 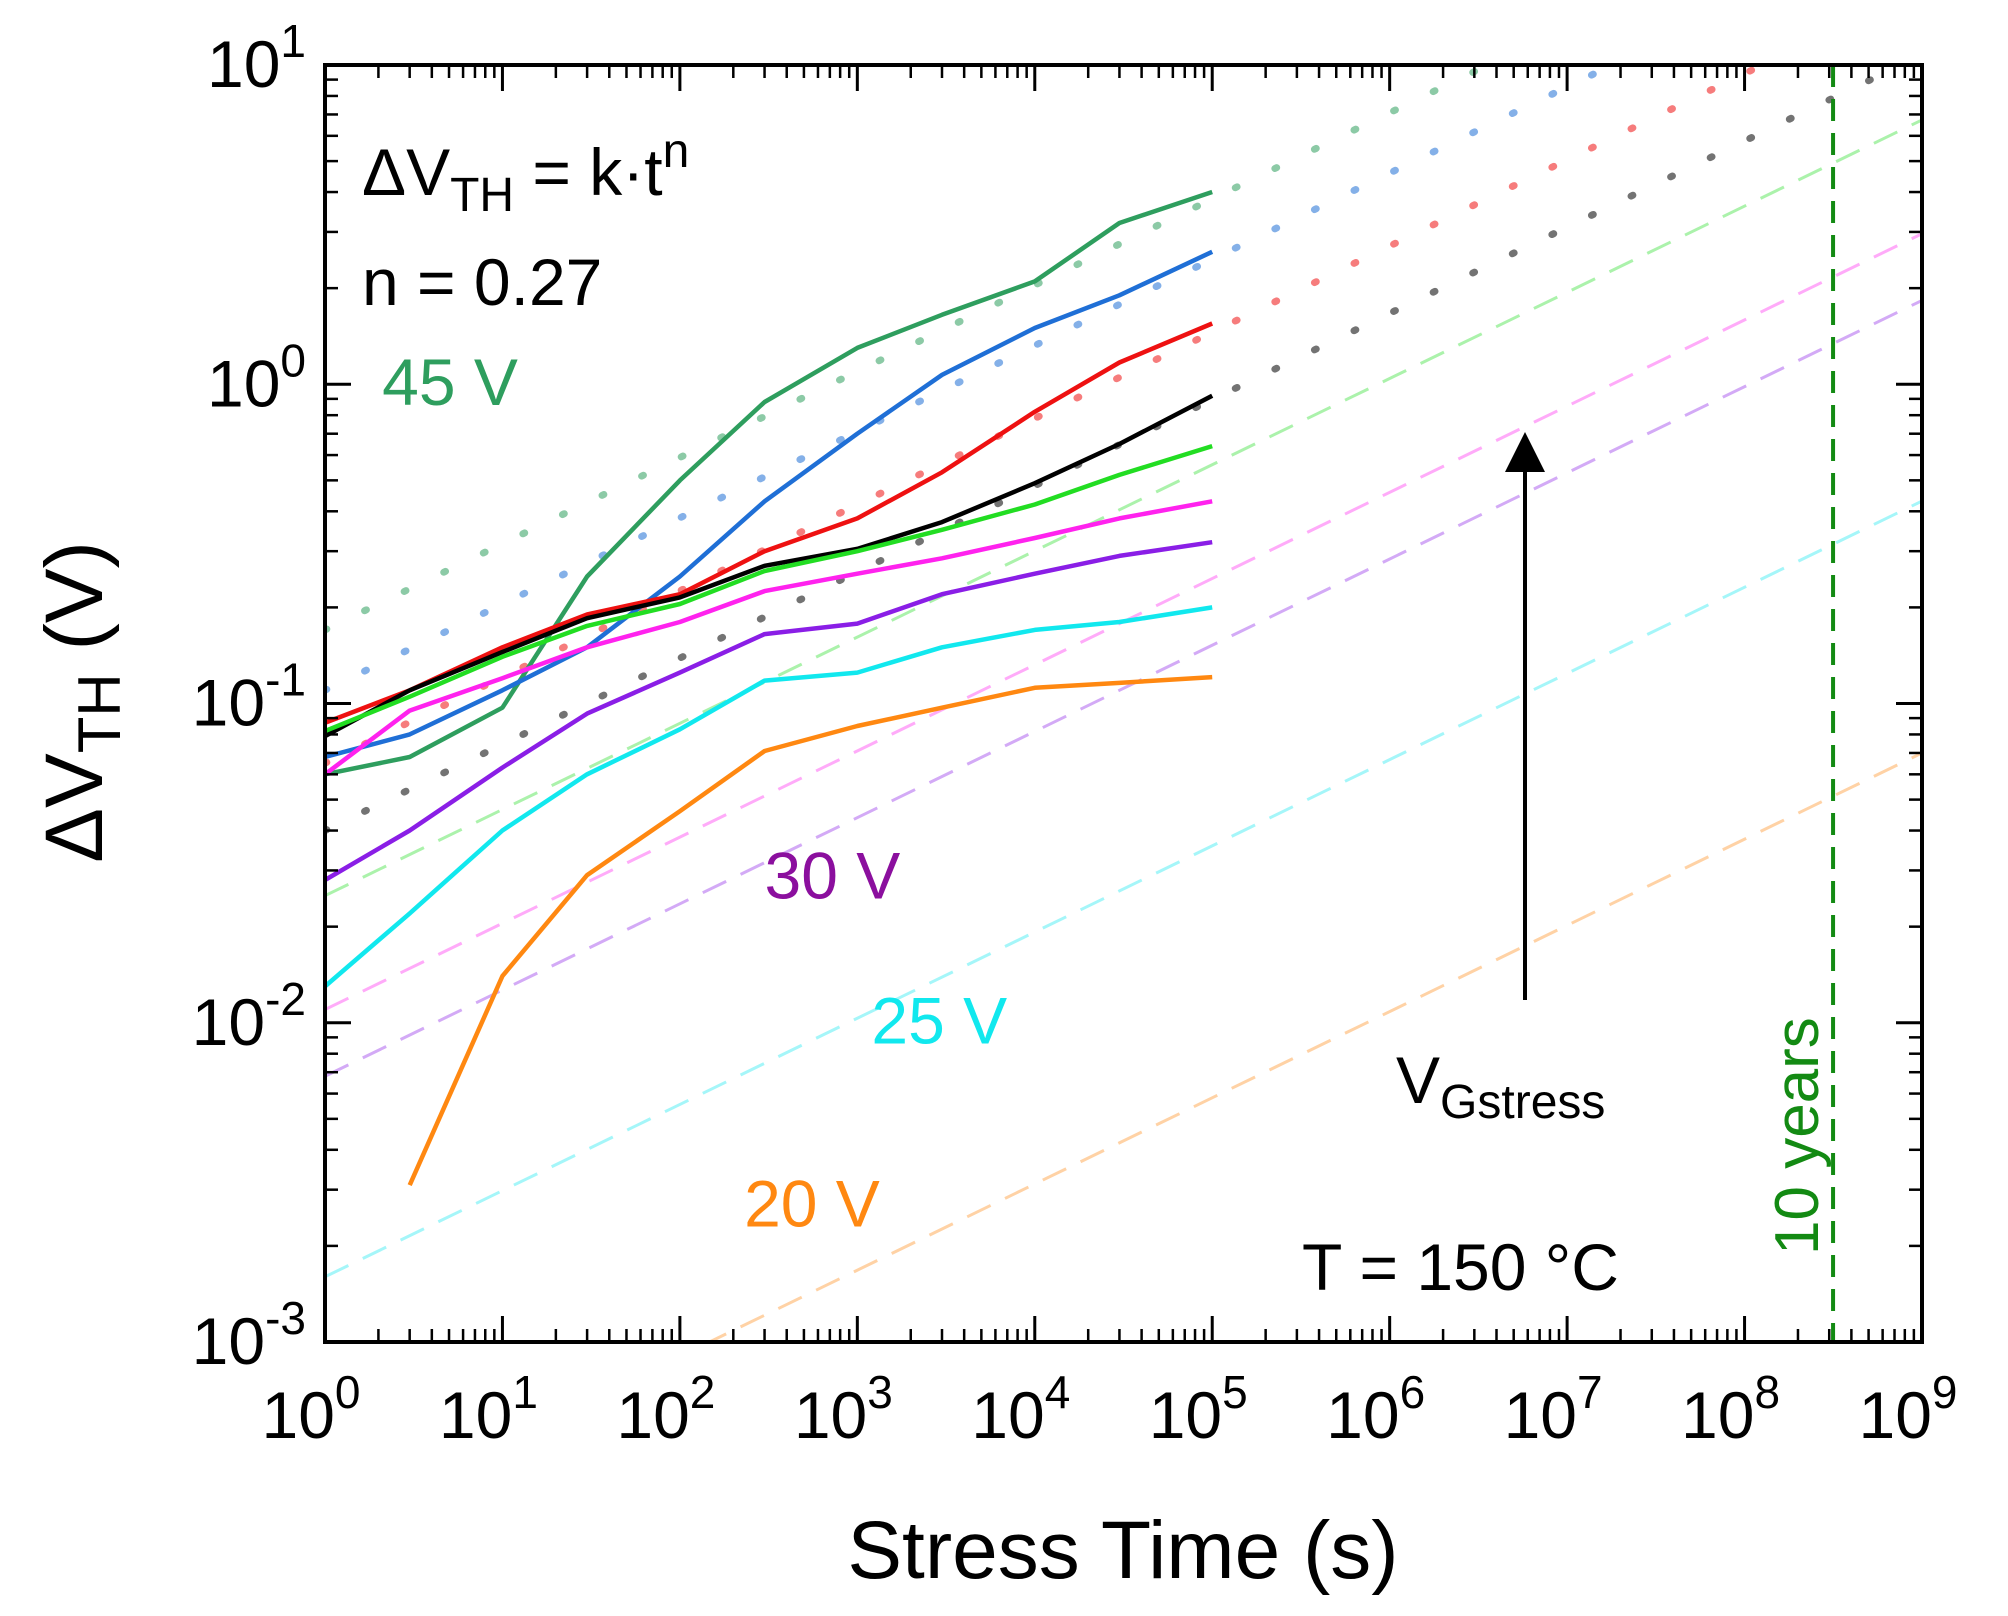 I want to click on x-tick-label-3: 10³, so click(x=843, y=1409).